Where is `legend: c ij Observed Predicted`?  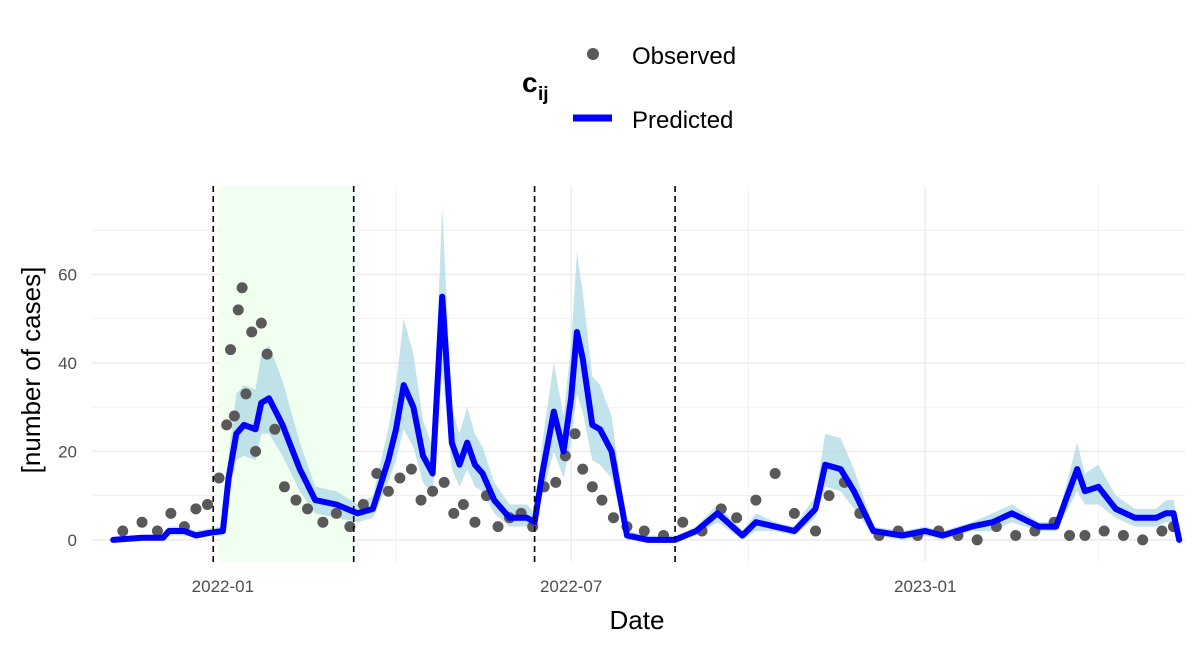 legend: c ij Observed Predicted is located at coordinates (629, 88).